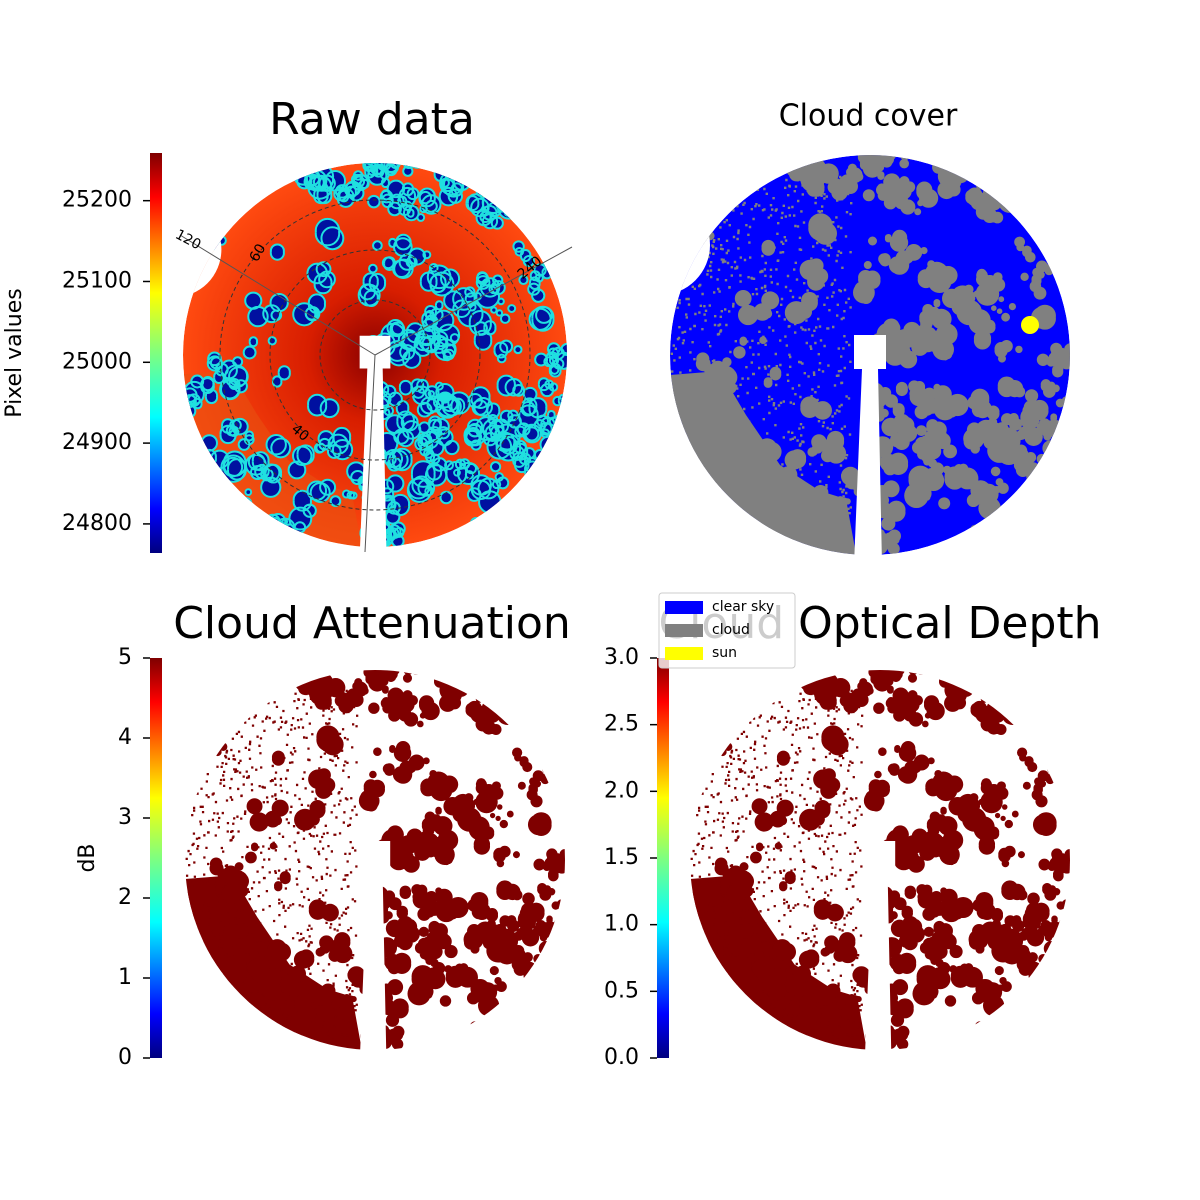  Describe the element at coordinates (621, 1057) in the screenshot. I see `colorbar-tick-label: 0.0` at that location.